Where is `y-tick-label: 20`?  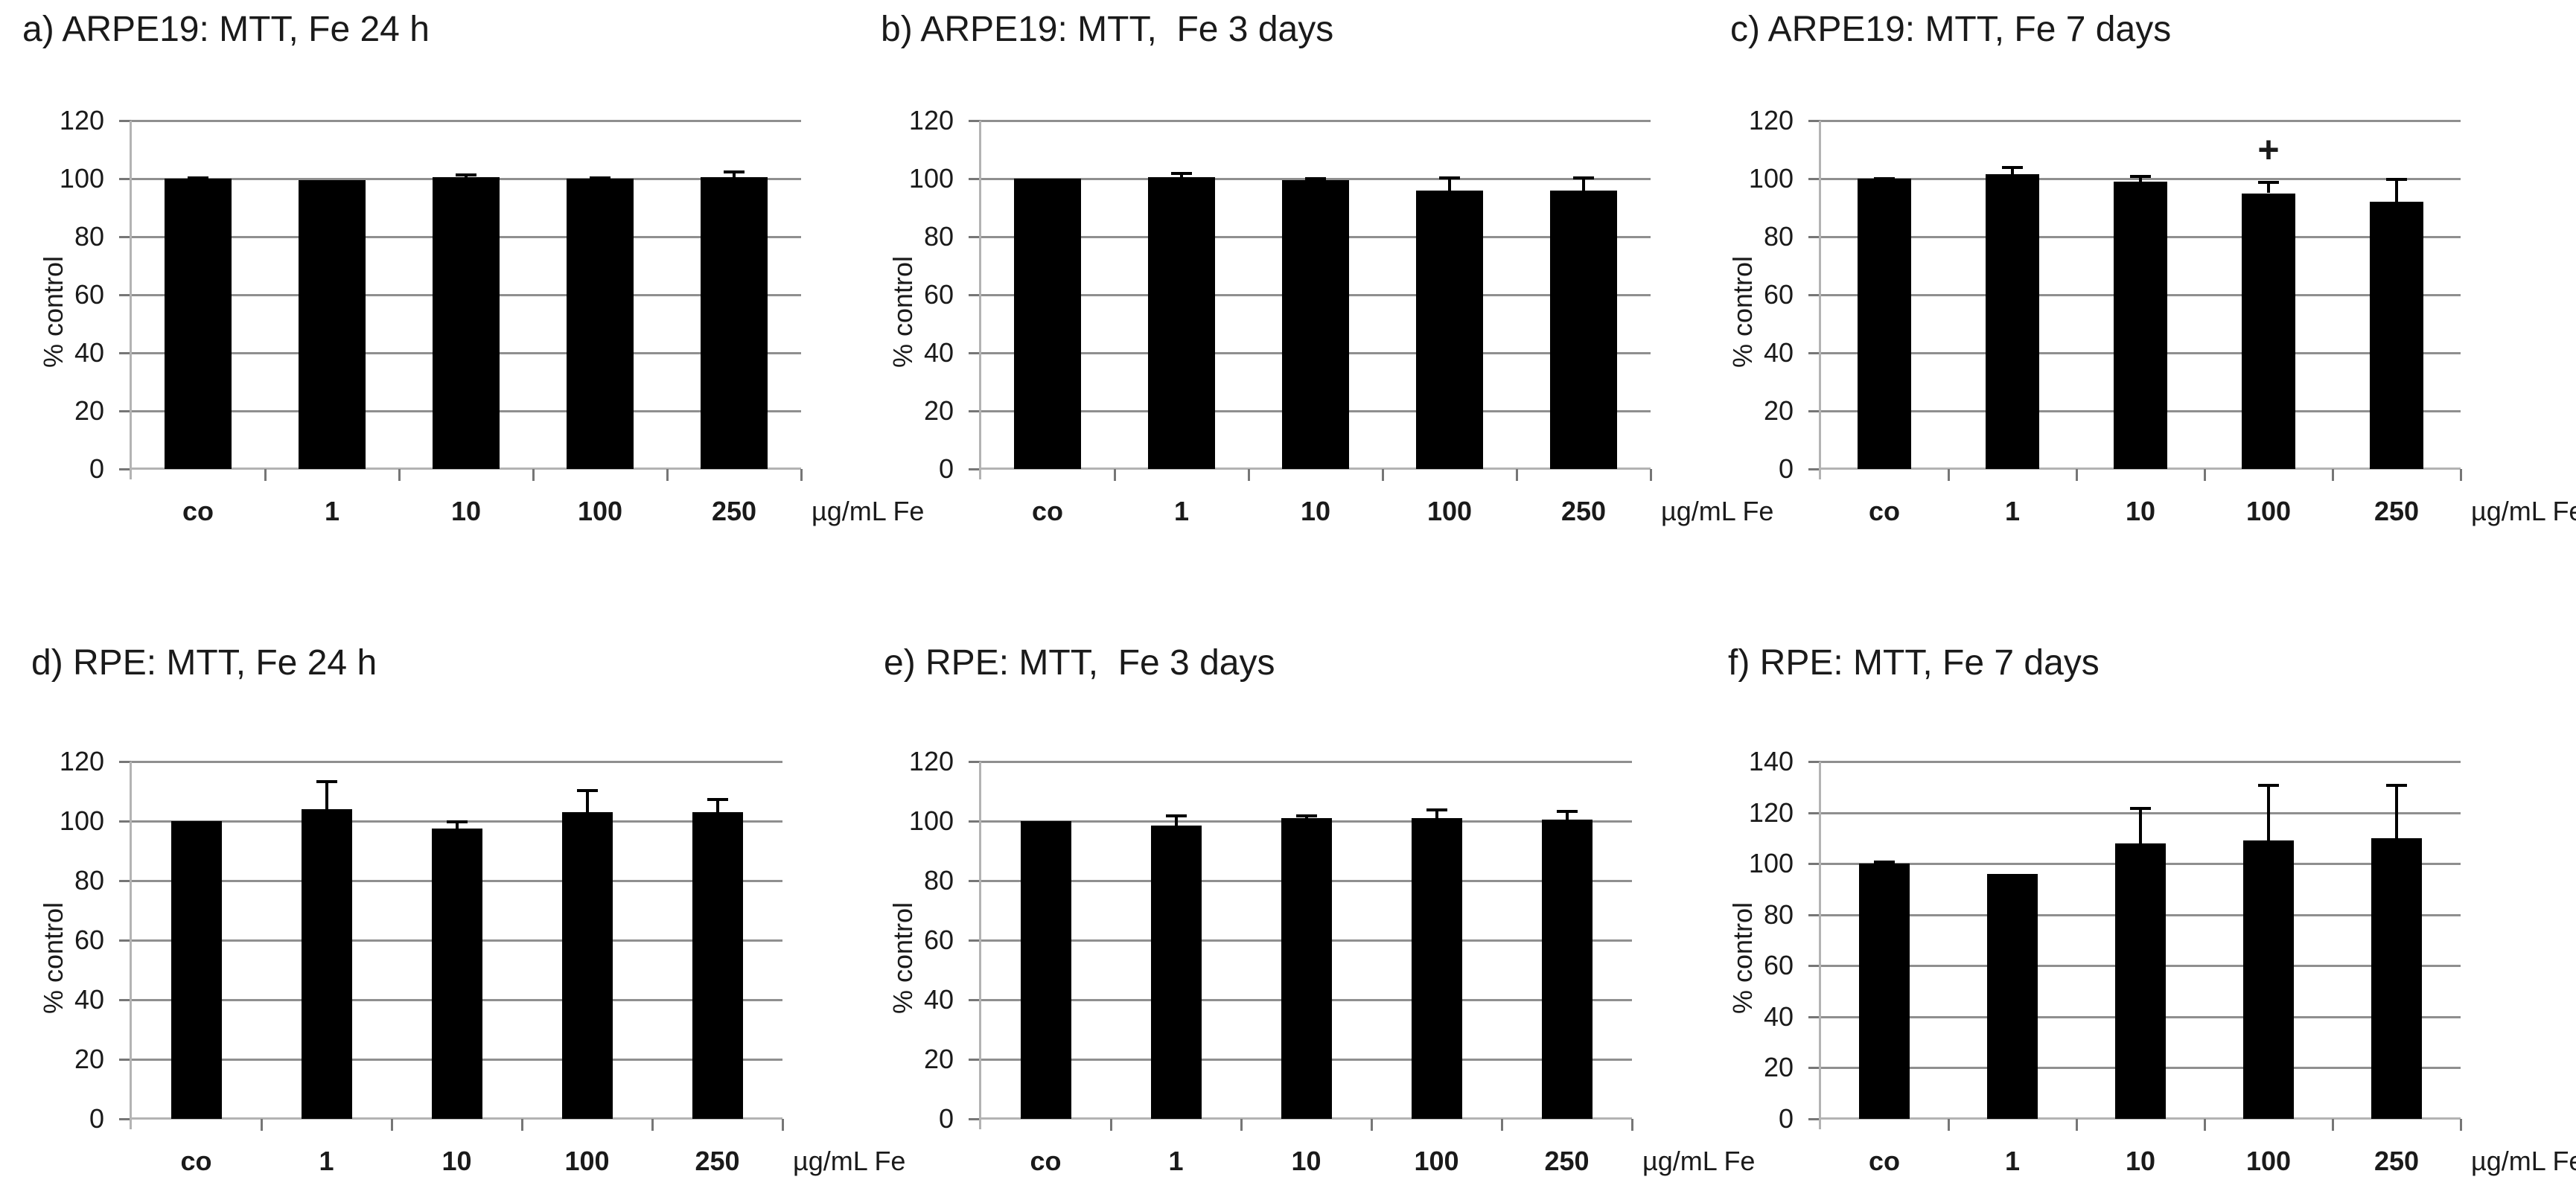
y-tick-label: 20 is located at coordinates (938, 410).